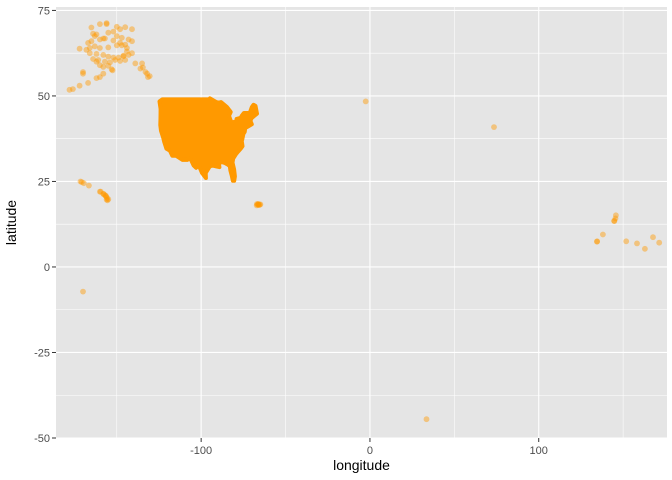 This screenshot has width=672, height=480. Describe the element at coordinates (47, 268) in the screenshot. I see `y-tick-label: 0` at that location.